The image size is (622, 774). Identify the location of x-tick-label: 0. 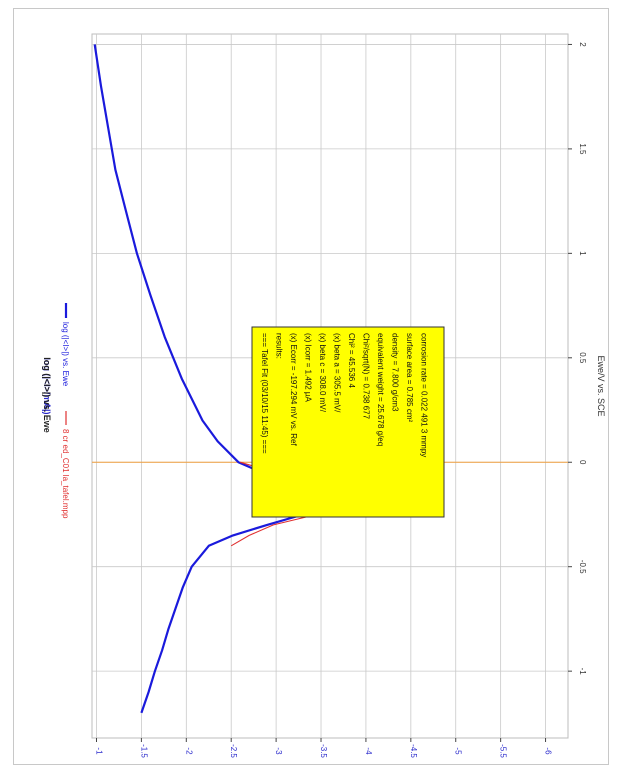
(582, 462).